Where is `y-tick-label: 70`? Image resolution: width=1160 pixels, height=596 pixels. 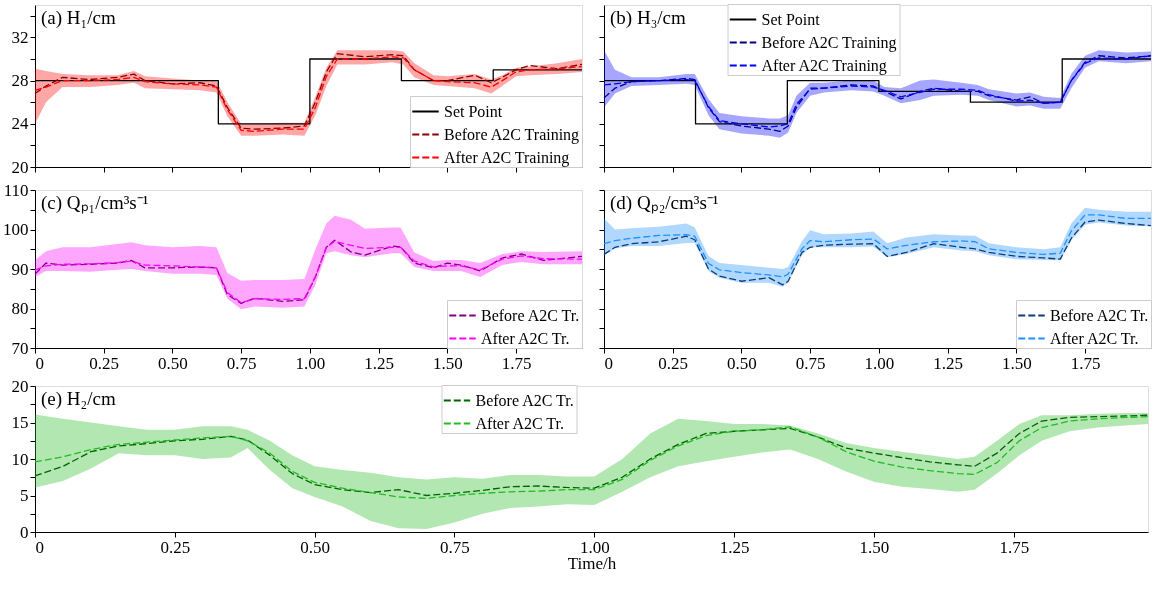
y-tick-label: 70 is located at coordinates (20, 348).